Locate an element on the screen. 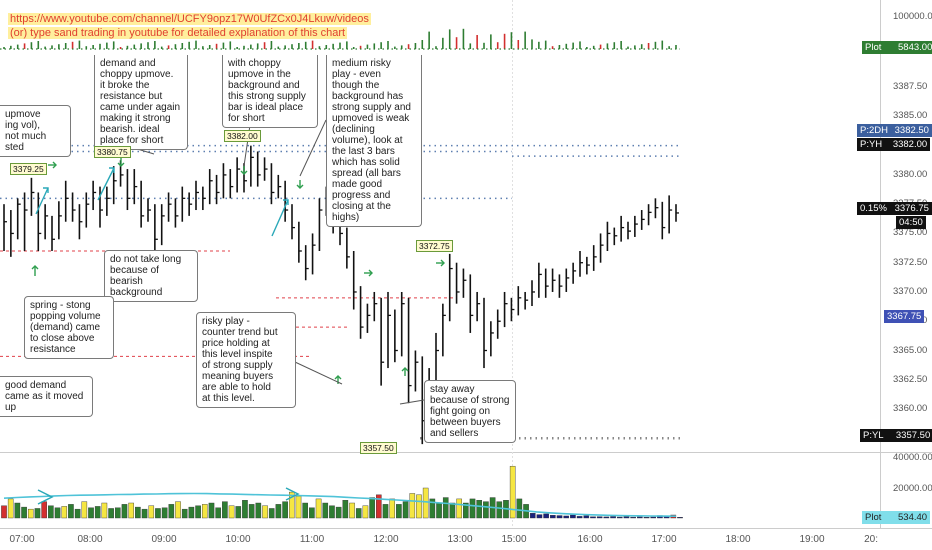 This screenshot has height=550, width=932. price-tick-label: 3360.00 is located at coordinates (910, 409).